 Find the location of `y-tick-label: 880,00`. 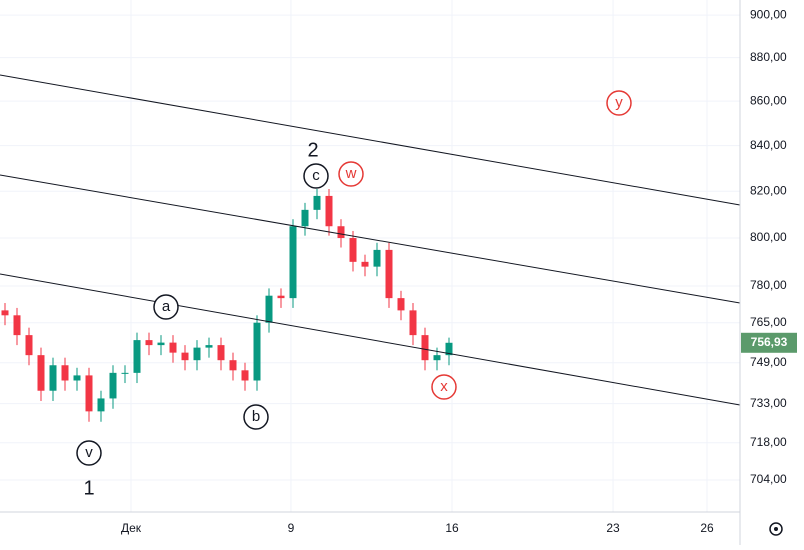

y-tick-label: 880,00 is located at coordinates (768, 57).